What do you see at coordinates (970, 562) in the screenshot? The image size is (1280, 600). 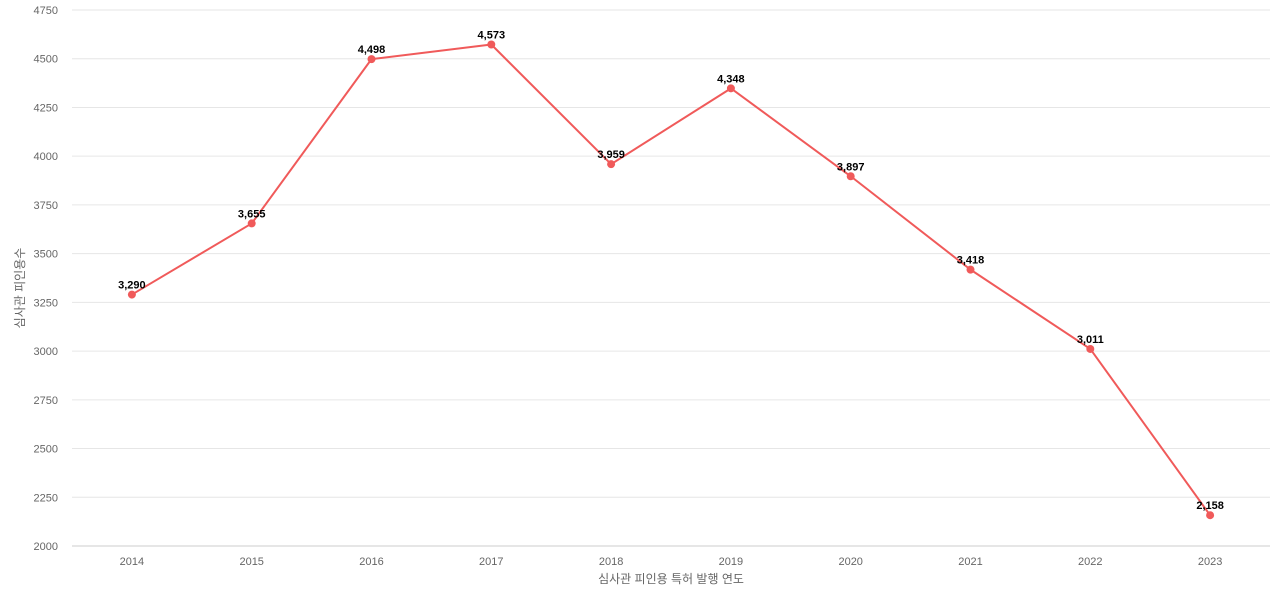 I see `x-tick-label: 2021` at bounding box center [970, 562].